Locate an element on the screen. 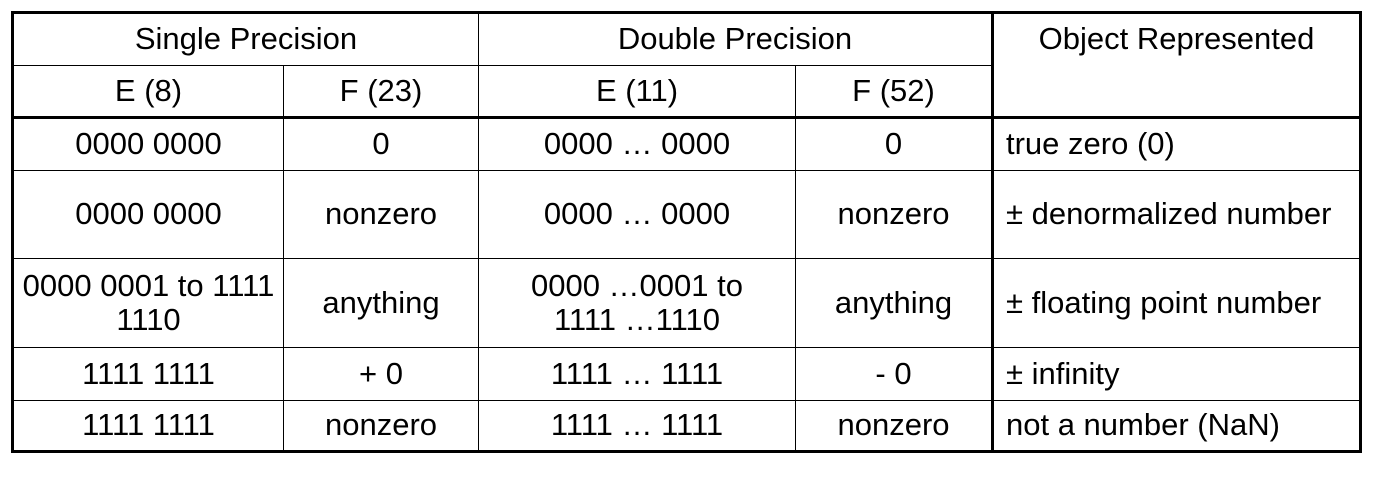 The width and height of the screenshot is (1375, 487). header-sp-fraction: F (23) is located at coordinates (381, 92).